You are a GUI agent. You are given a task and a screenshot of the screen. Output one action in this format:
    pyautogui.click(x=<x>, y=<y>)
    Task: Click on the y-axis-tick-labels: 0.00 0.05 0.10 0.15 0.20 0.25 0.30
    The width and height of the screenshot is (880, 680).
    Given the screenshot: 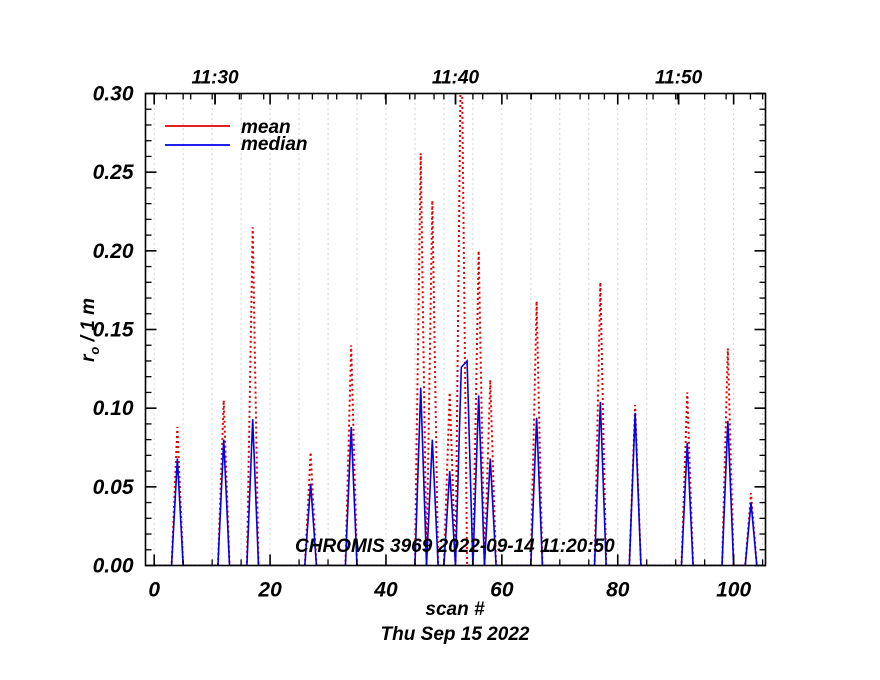 What is the action you would take?
    pyautogui.click(x=113, y=330)
    